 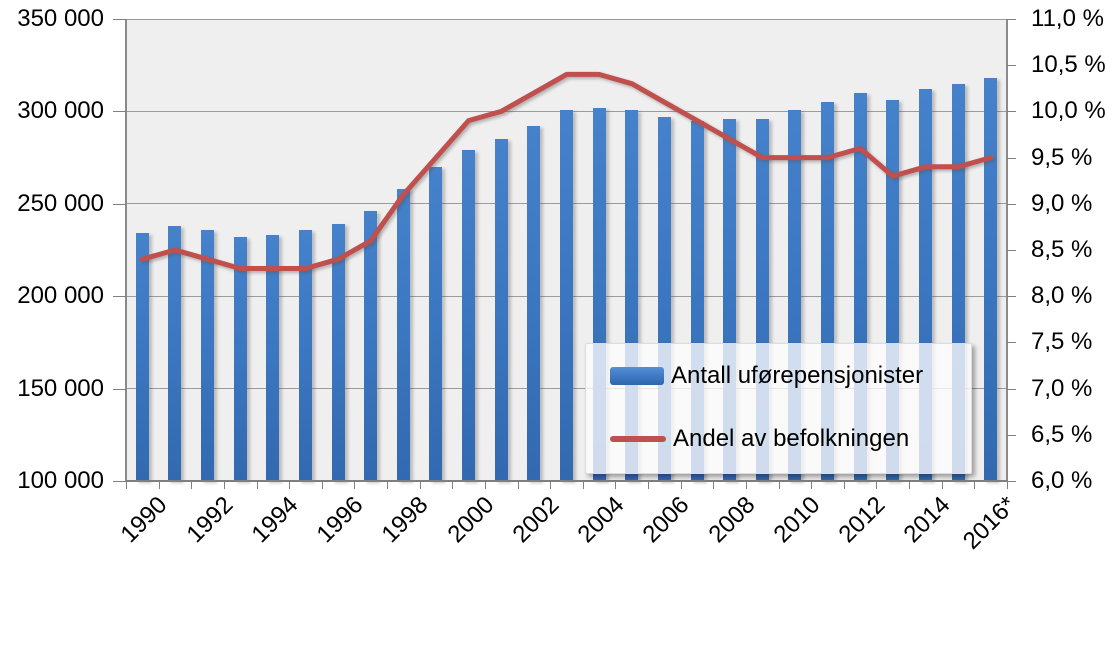 I want to click on y-right-label: 11,0 %, so click(x=1067, y=18).